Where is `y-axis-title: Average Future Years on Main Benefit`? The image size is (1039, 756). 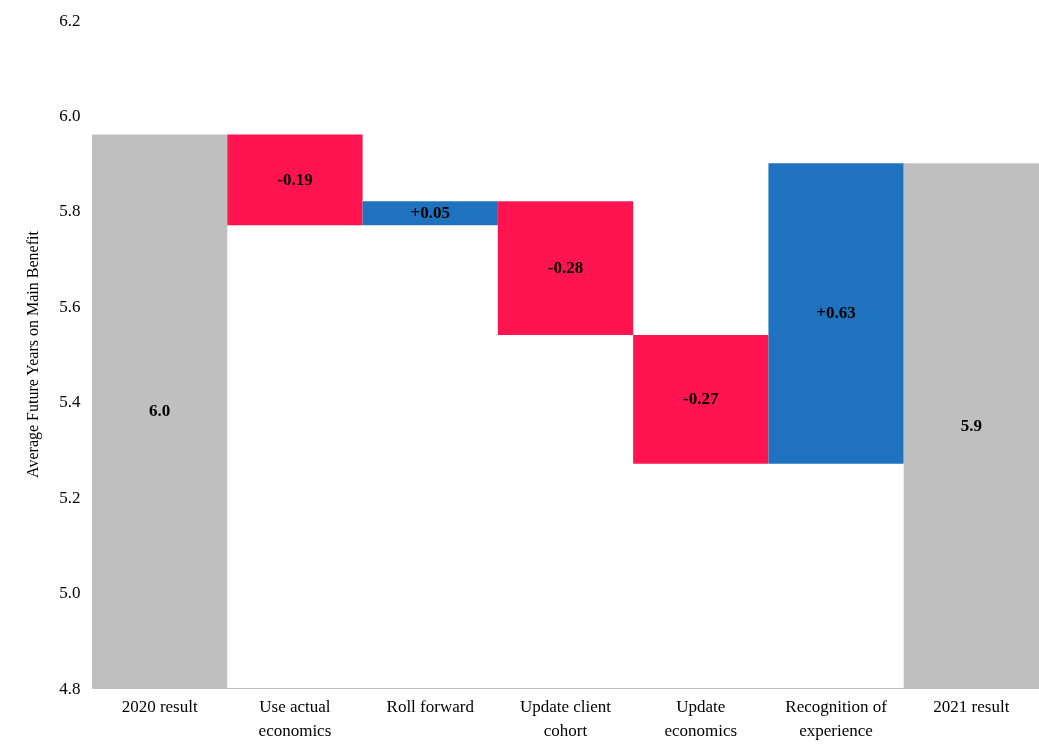 y-axis-title: Average Future Years on Main Benefit is located at coordinates (33, 354).